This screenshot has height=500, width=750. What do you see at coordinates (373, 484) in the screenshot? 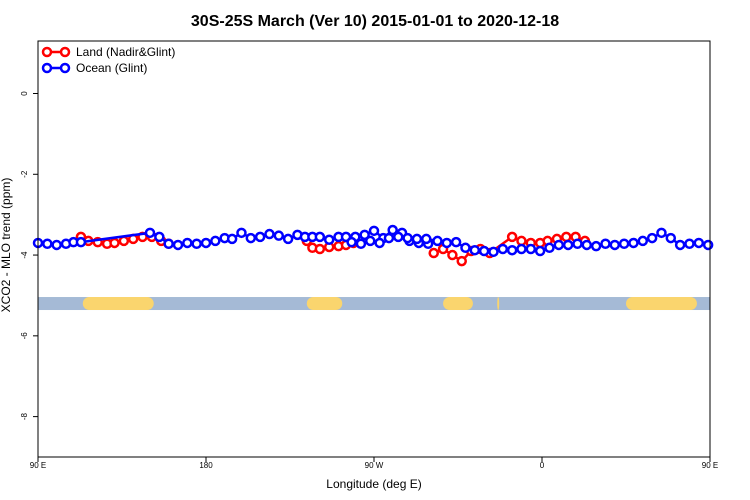
I see `x-axis-label: Longitude (deg E)` at bounding box center [373, 484].